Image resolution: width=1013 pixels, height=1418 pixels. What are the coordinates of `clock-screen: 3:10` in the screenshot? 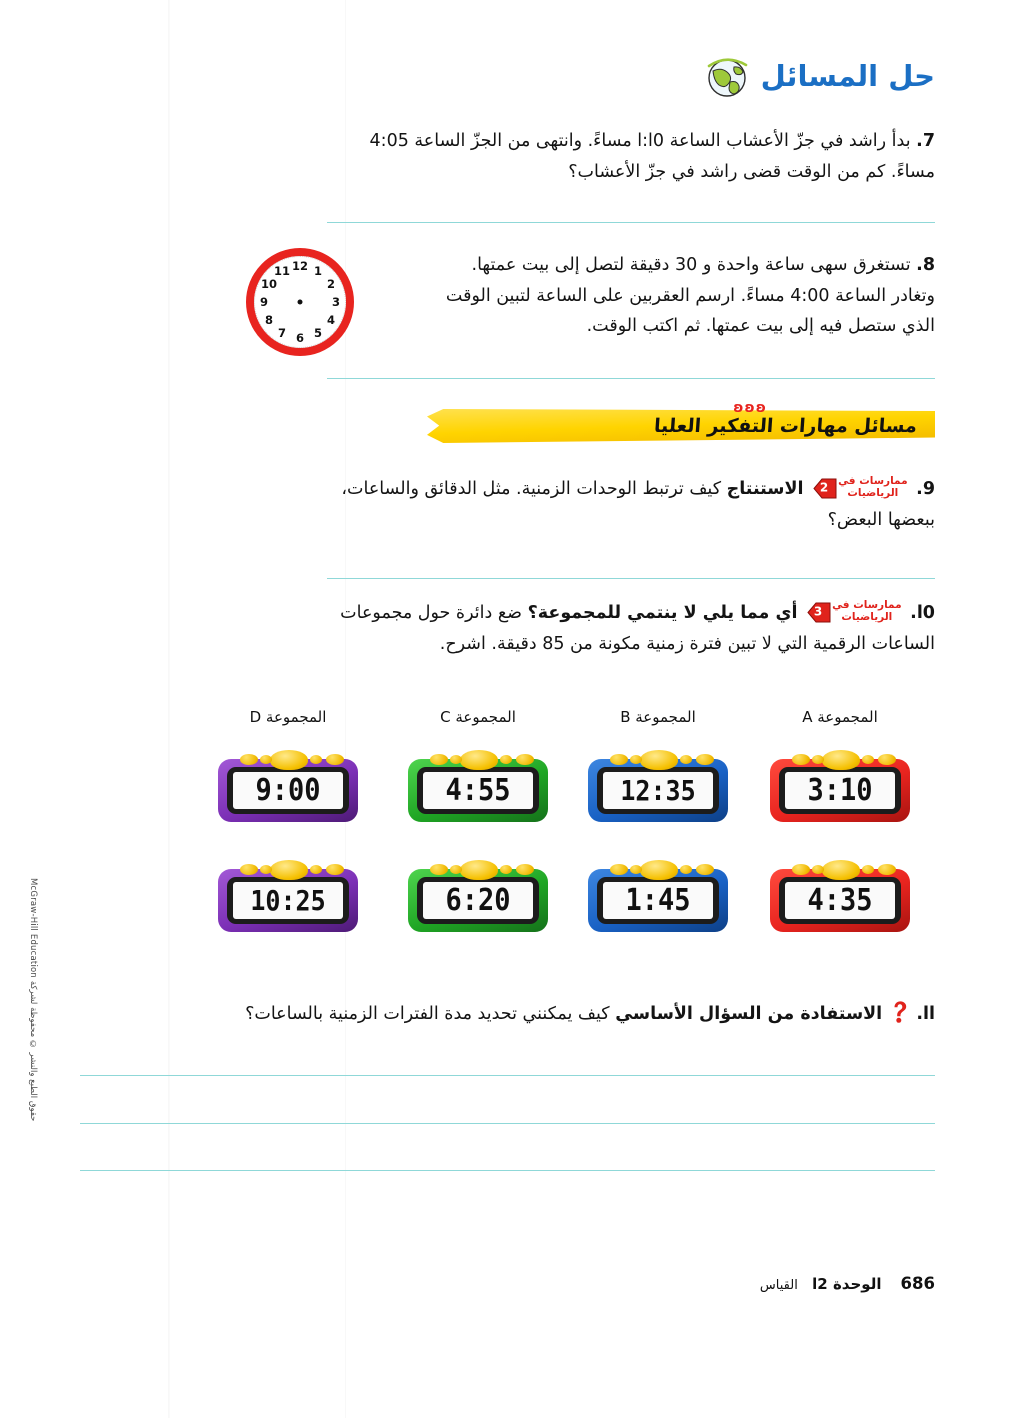 It's located at (840, 790).